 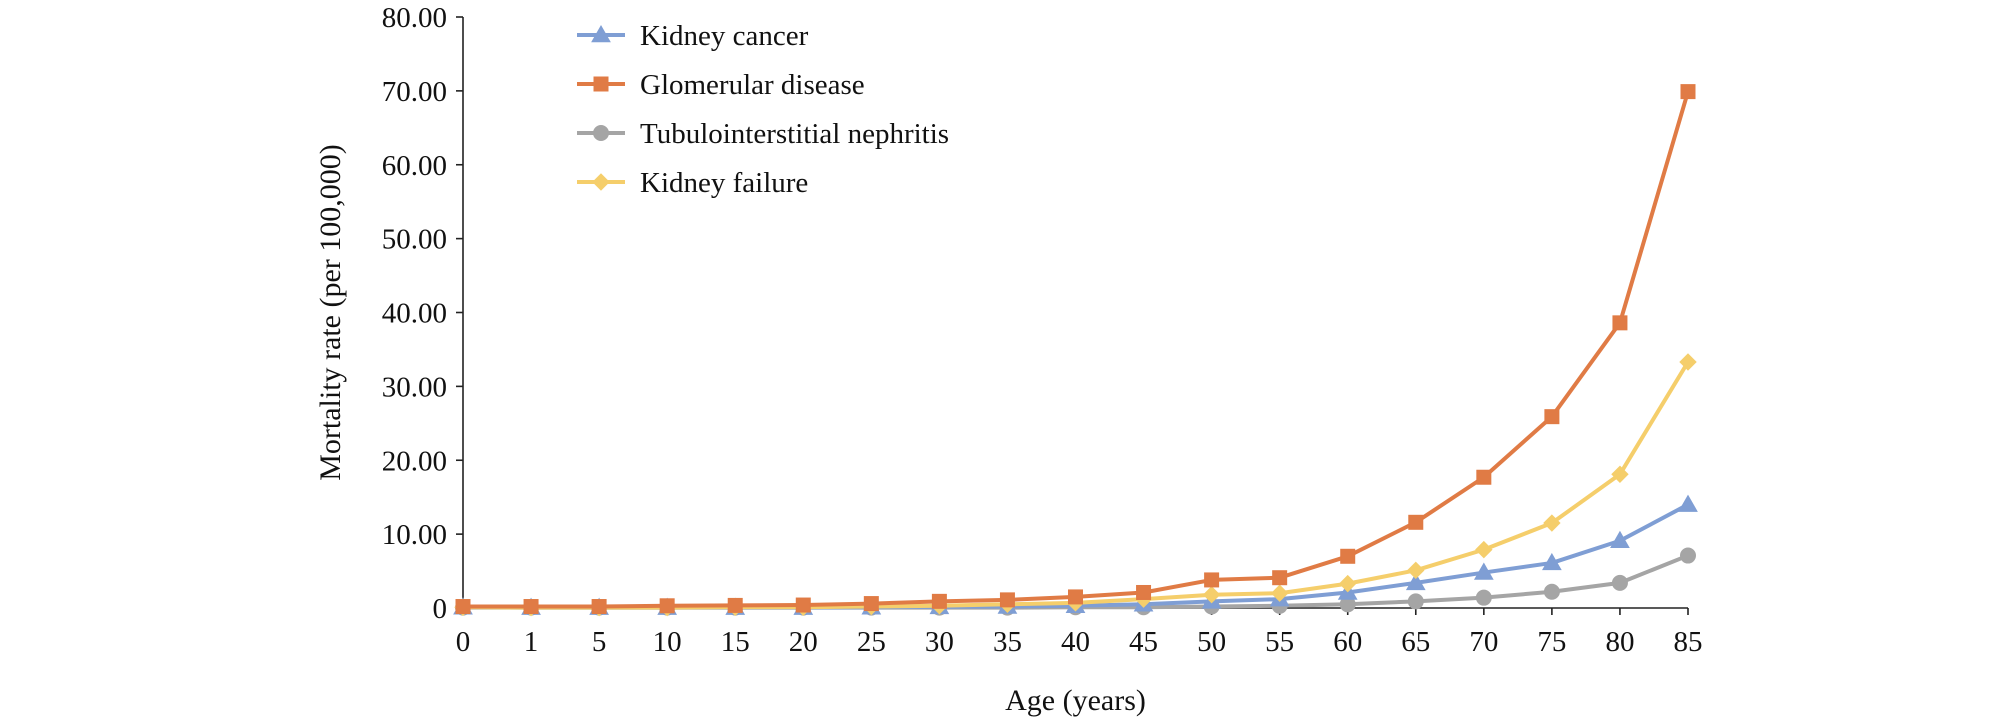 What do you see at coordinates (1347, 642) in the screenshot?
I see `x-tick-label: 60` at bounding box center [1347, 642].